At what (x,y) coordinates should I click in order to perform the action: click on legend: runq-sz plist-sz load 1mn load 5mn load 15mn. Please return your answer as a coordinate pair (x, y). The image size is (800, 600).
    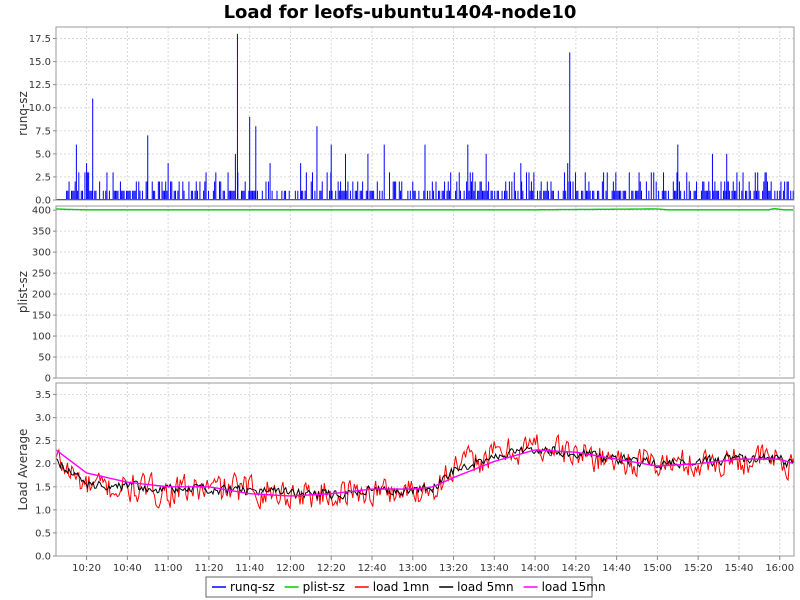
    Looking at the image, I should click on (405, 587).